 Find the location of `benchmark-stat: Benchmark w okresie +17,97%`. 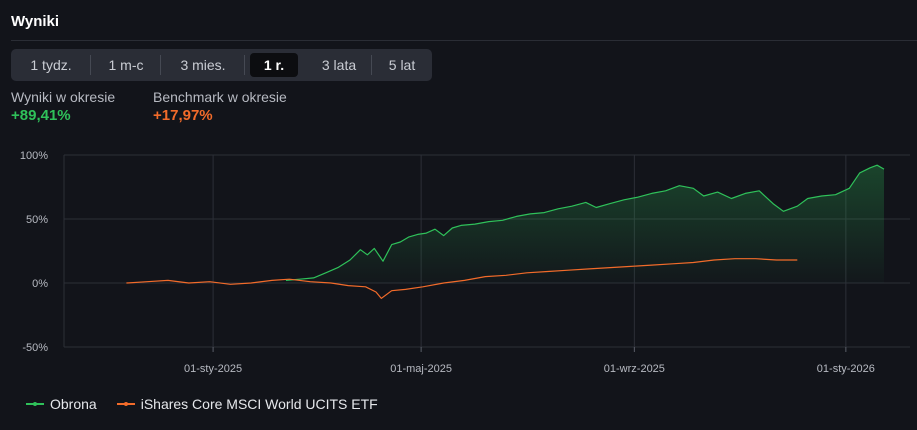

benchmark-stat: Benchmark w okresie +17,97% is located at coordinates (220, 106).